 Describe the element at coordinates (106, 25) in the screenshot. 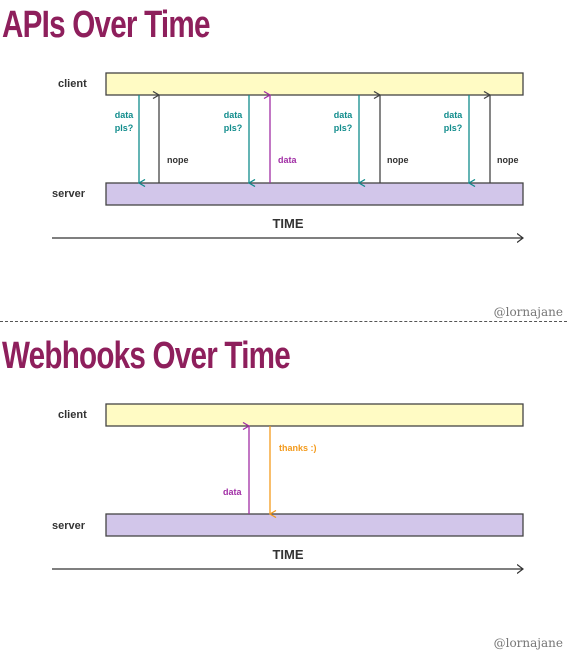

I see `apis-title: APIs Over Time` at that location.